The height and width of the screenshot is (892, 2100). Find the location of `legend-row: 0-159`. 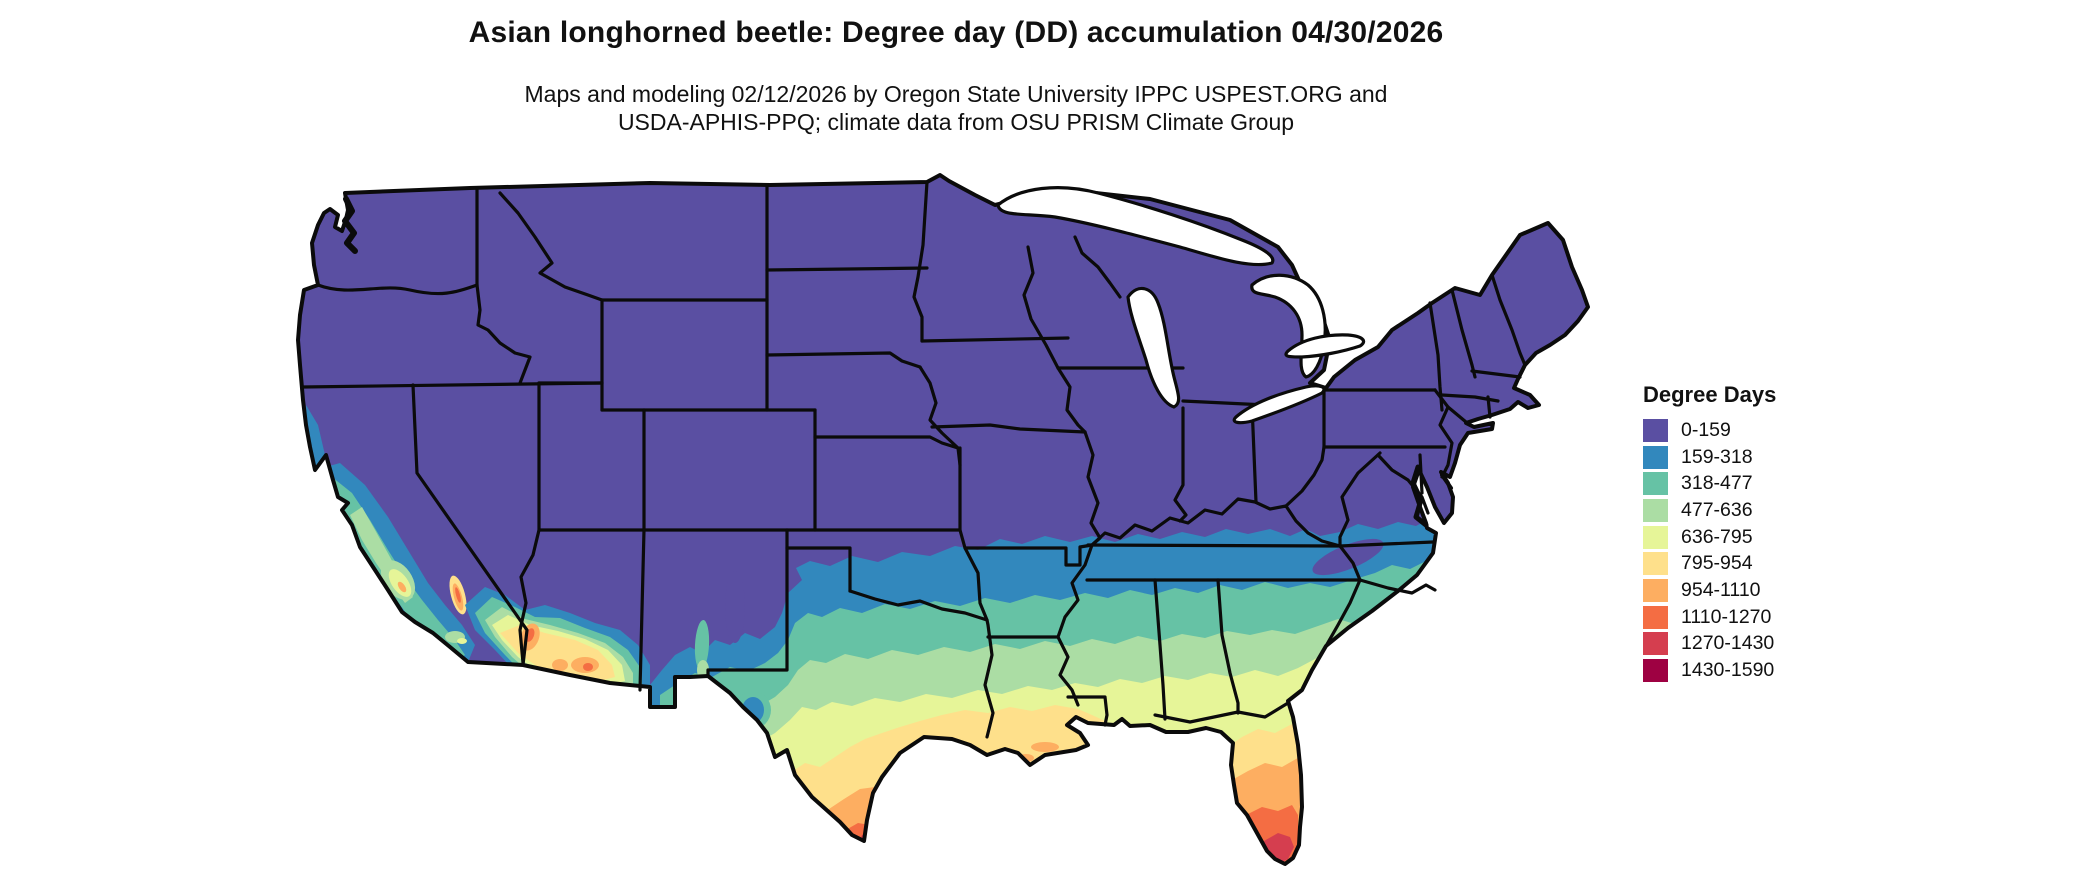

legend-row: 0-159 is located at coordinates (1758, 430).